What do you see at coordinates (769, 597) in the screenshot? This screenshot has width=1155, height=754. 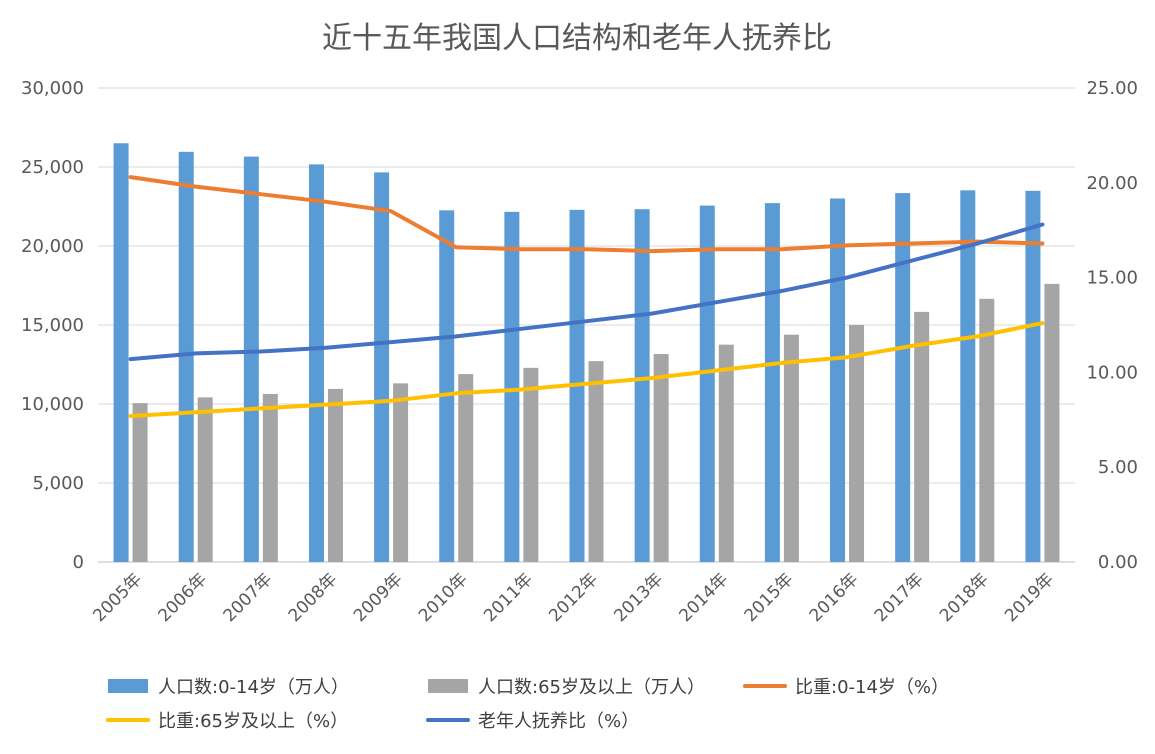 I see `x-tick-label: 2015年` at bounding box center [769, 597].